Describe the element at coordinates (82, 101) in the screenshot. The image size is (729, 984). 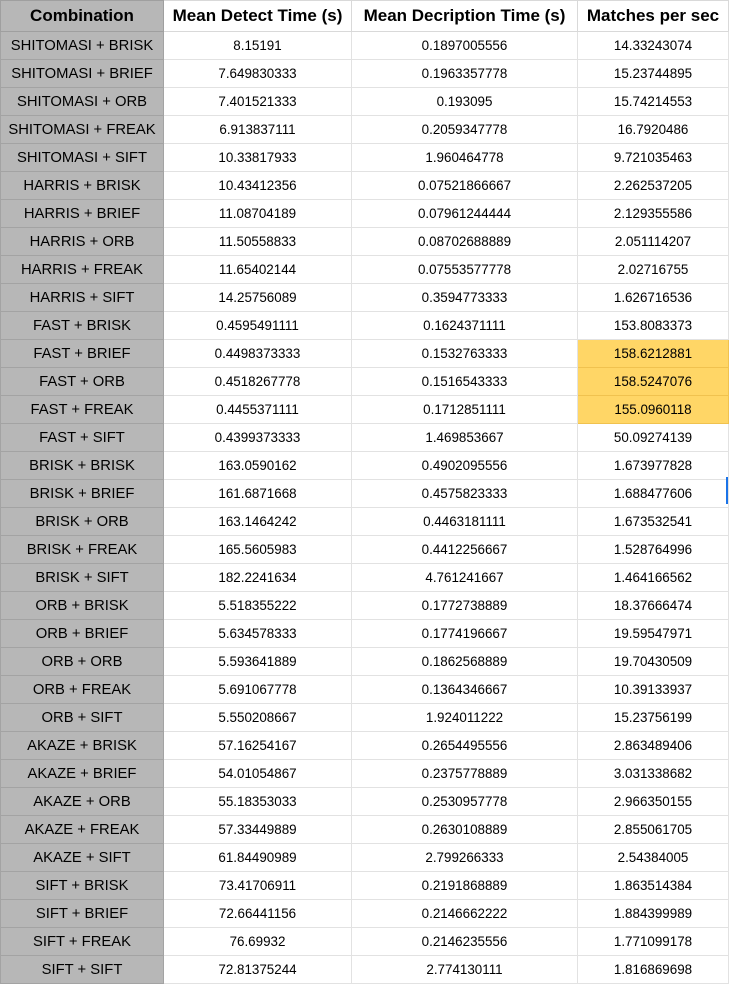
I see `cell-combination: SHITOMASI + ORB` at that location.